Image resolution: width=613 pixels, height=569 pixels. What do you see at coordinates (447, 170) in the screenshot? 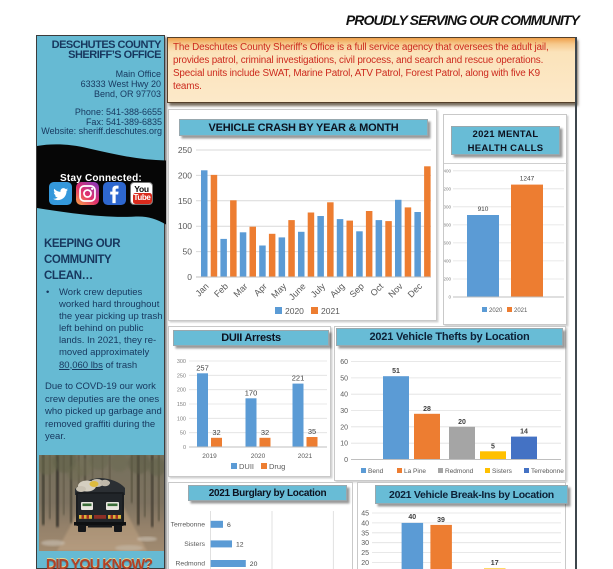
I see `svg-text: 1400` at bounding box center [447, 170].